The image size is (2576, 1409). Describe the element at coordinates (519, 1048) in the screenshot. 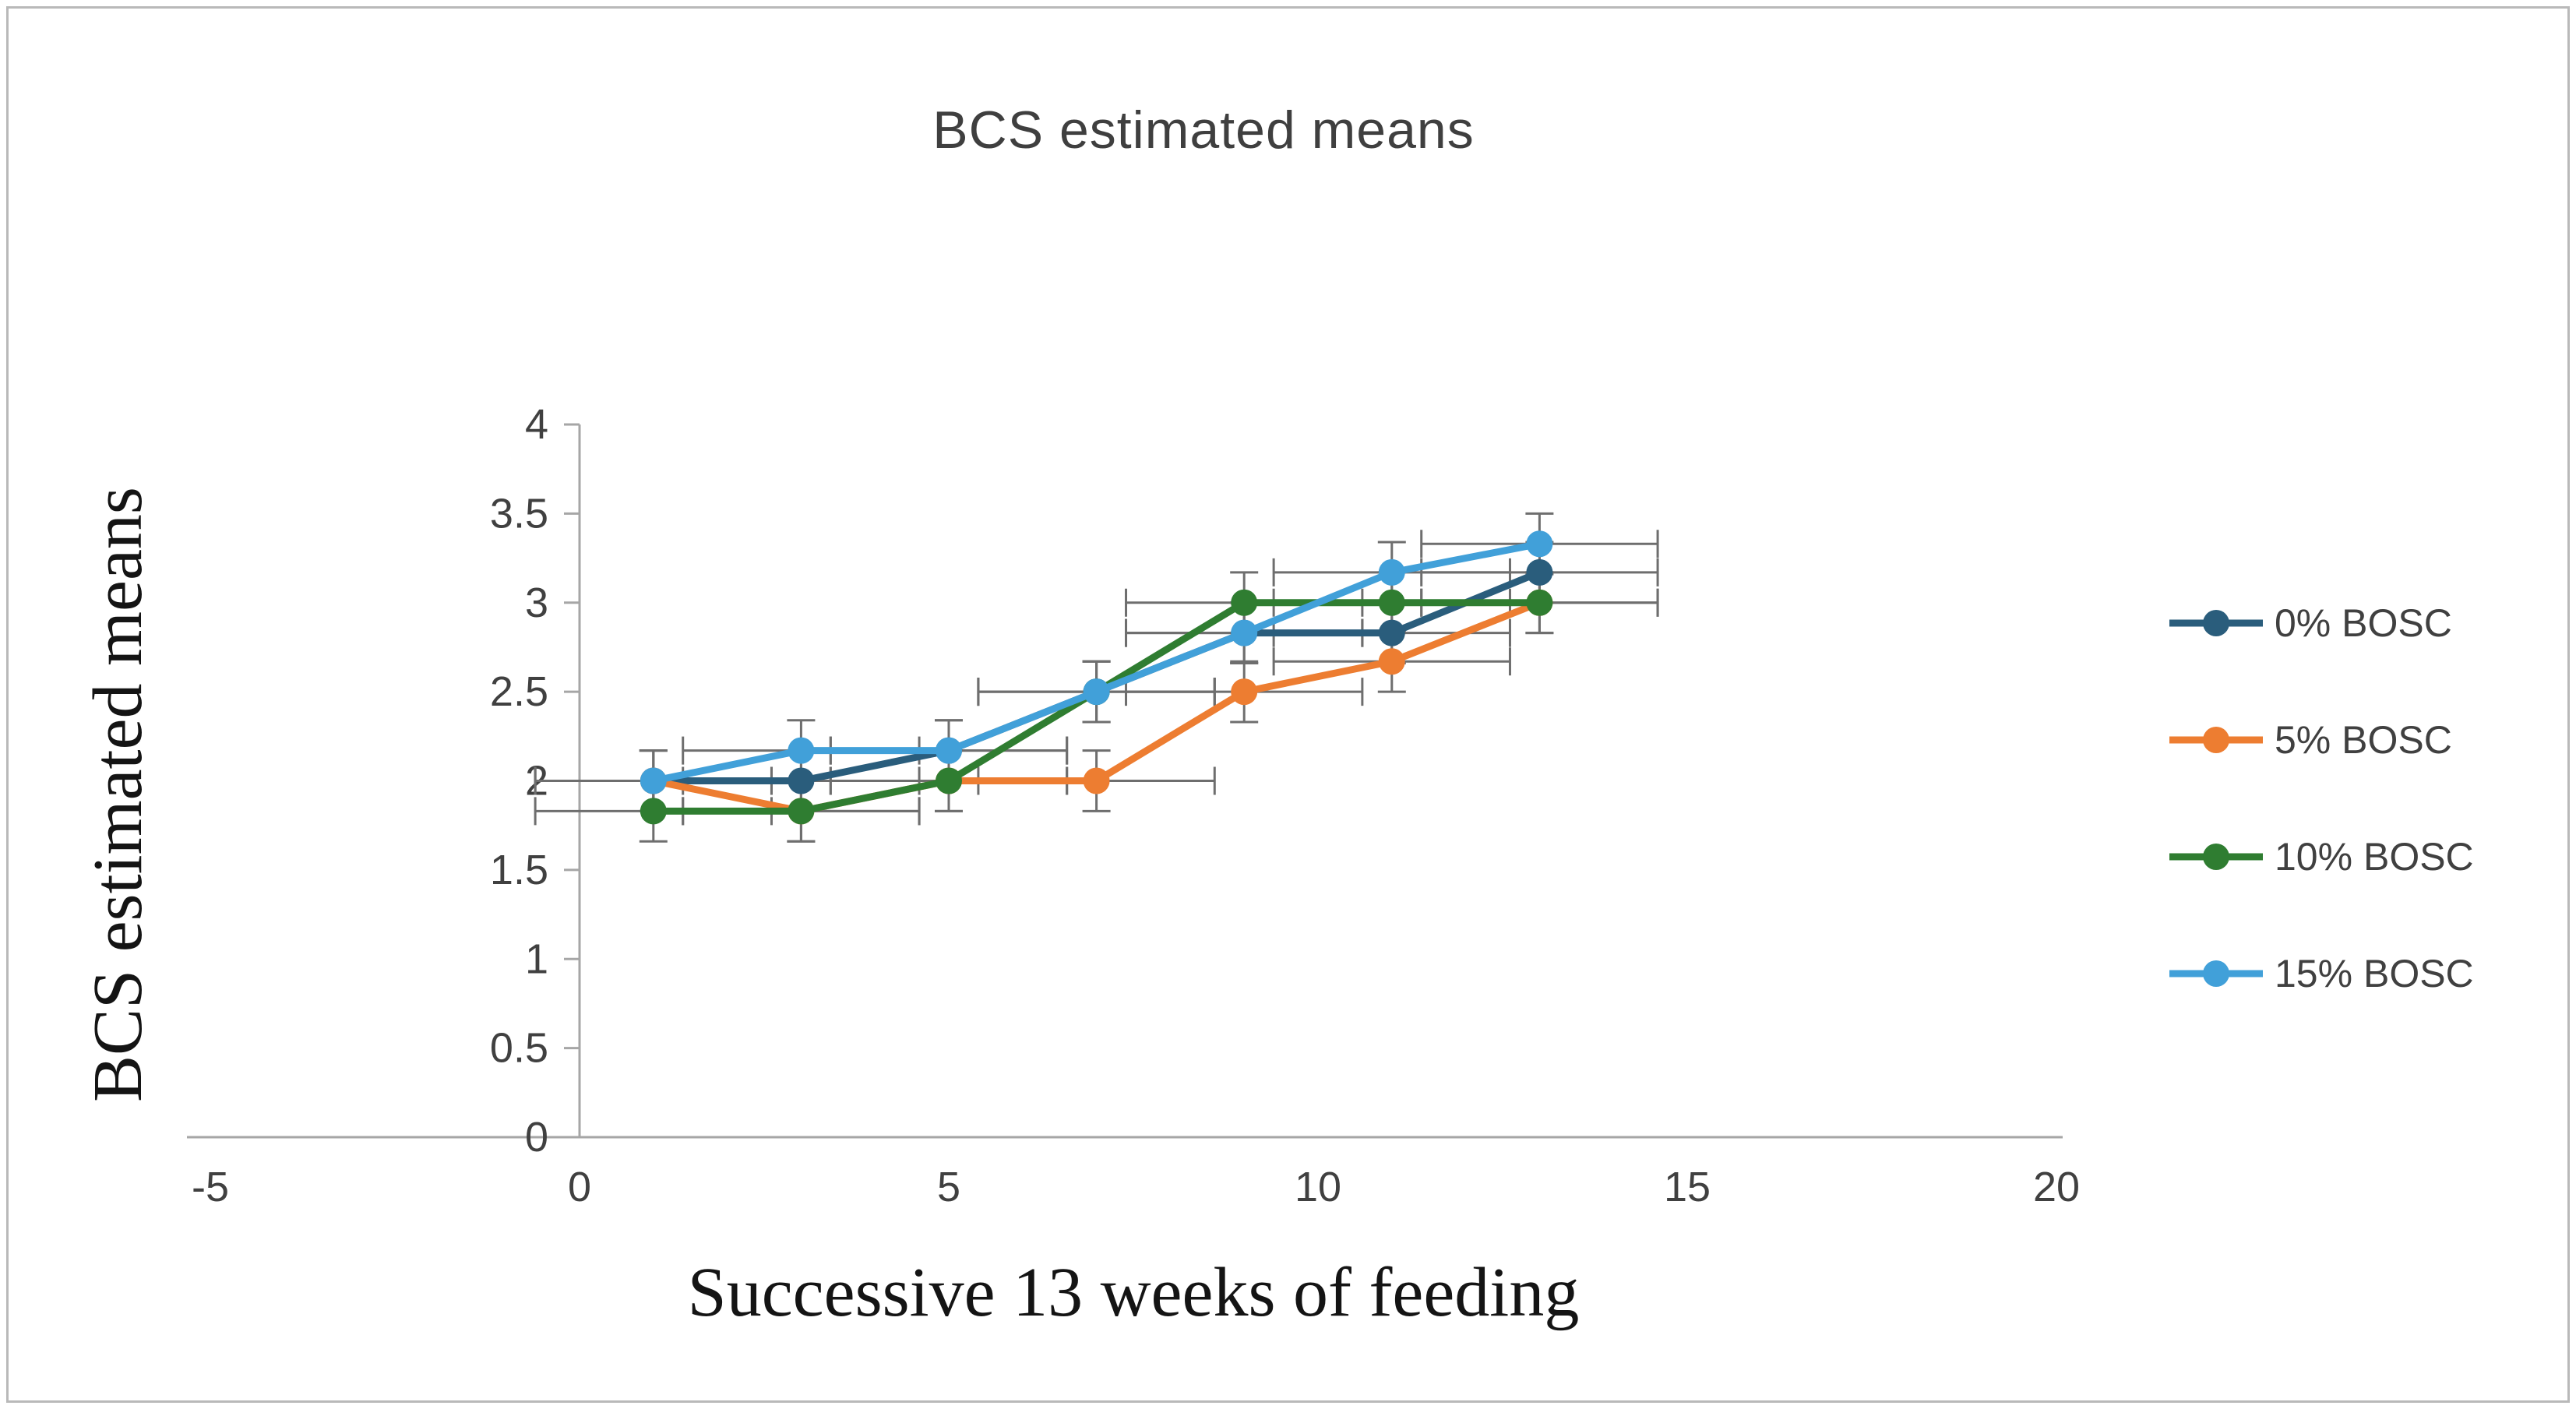

I see `y-tick-label: 0.5` at that location.